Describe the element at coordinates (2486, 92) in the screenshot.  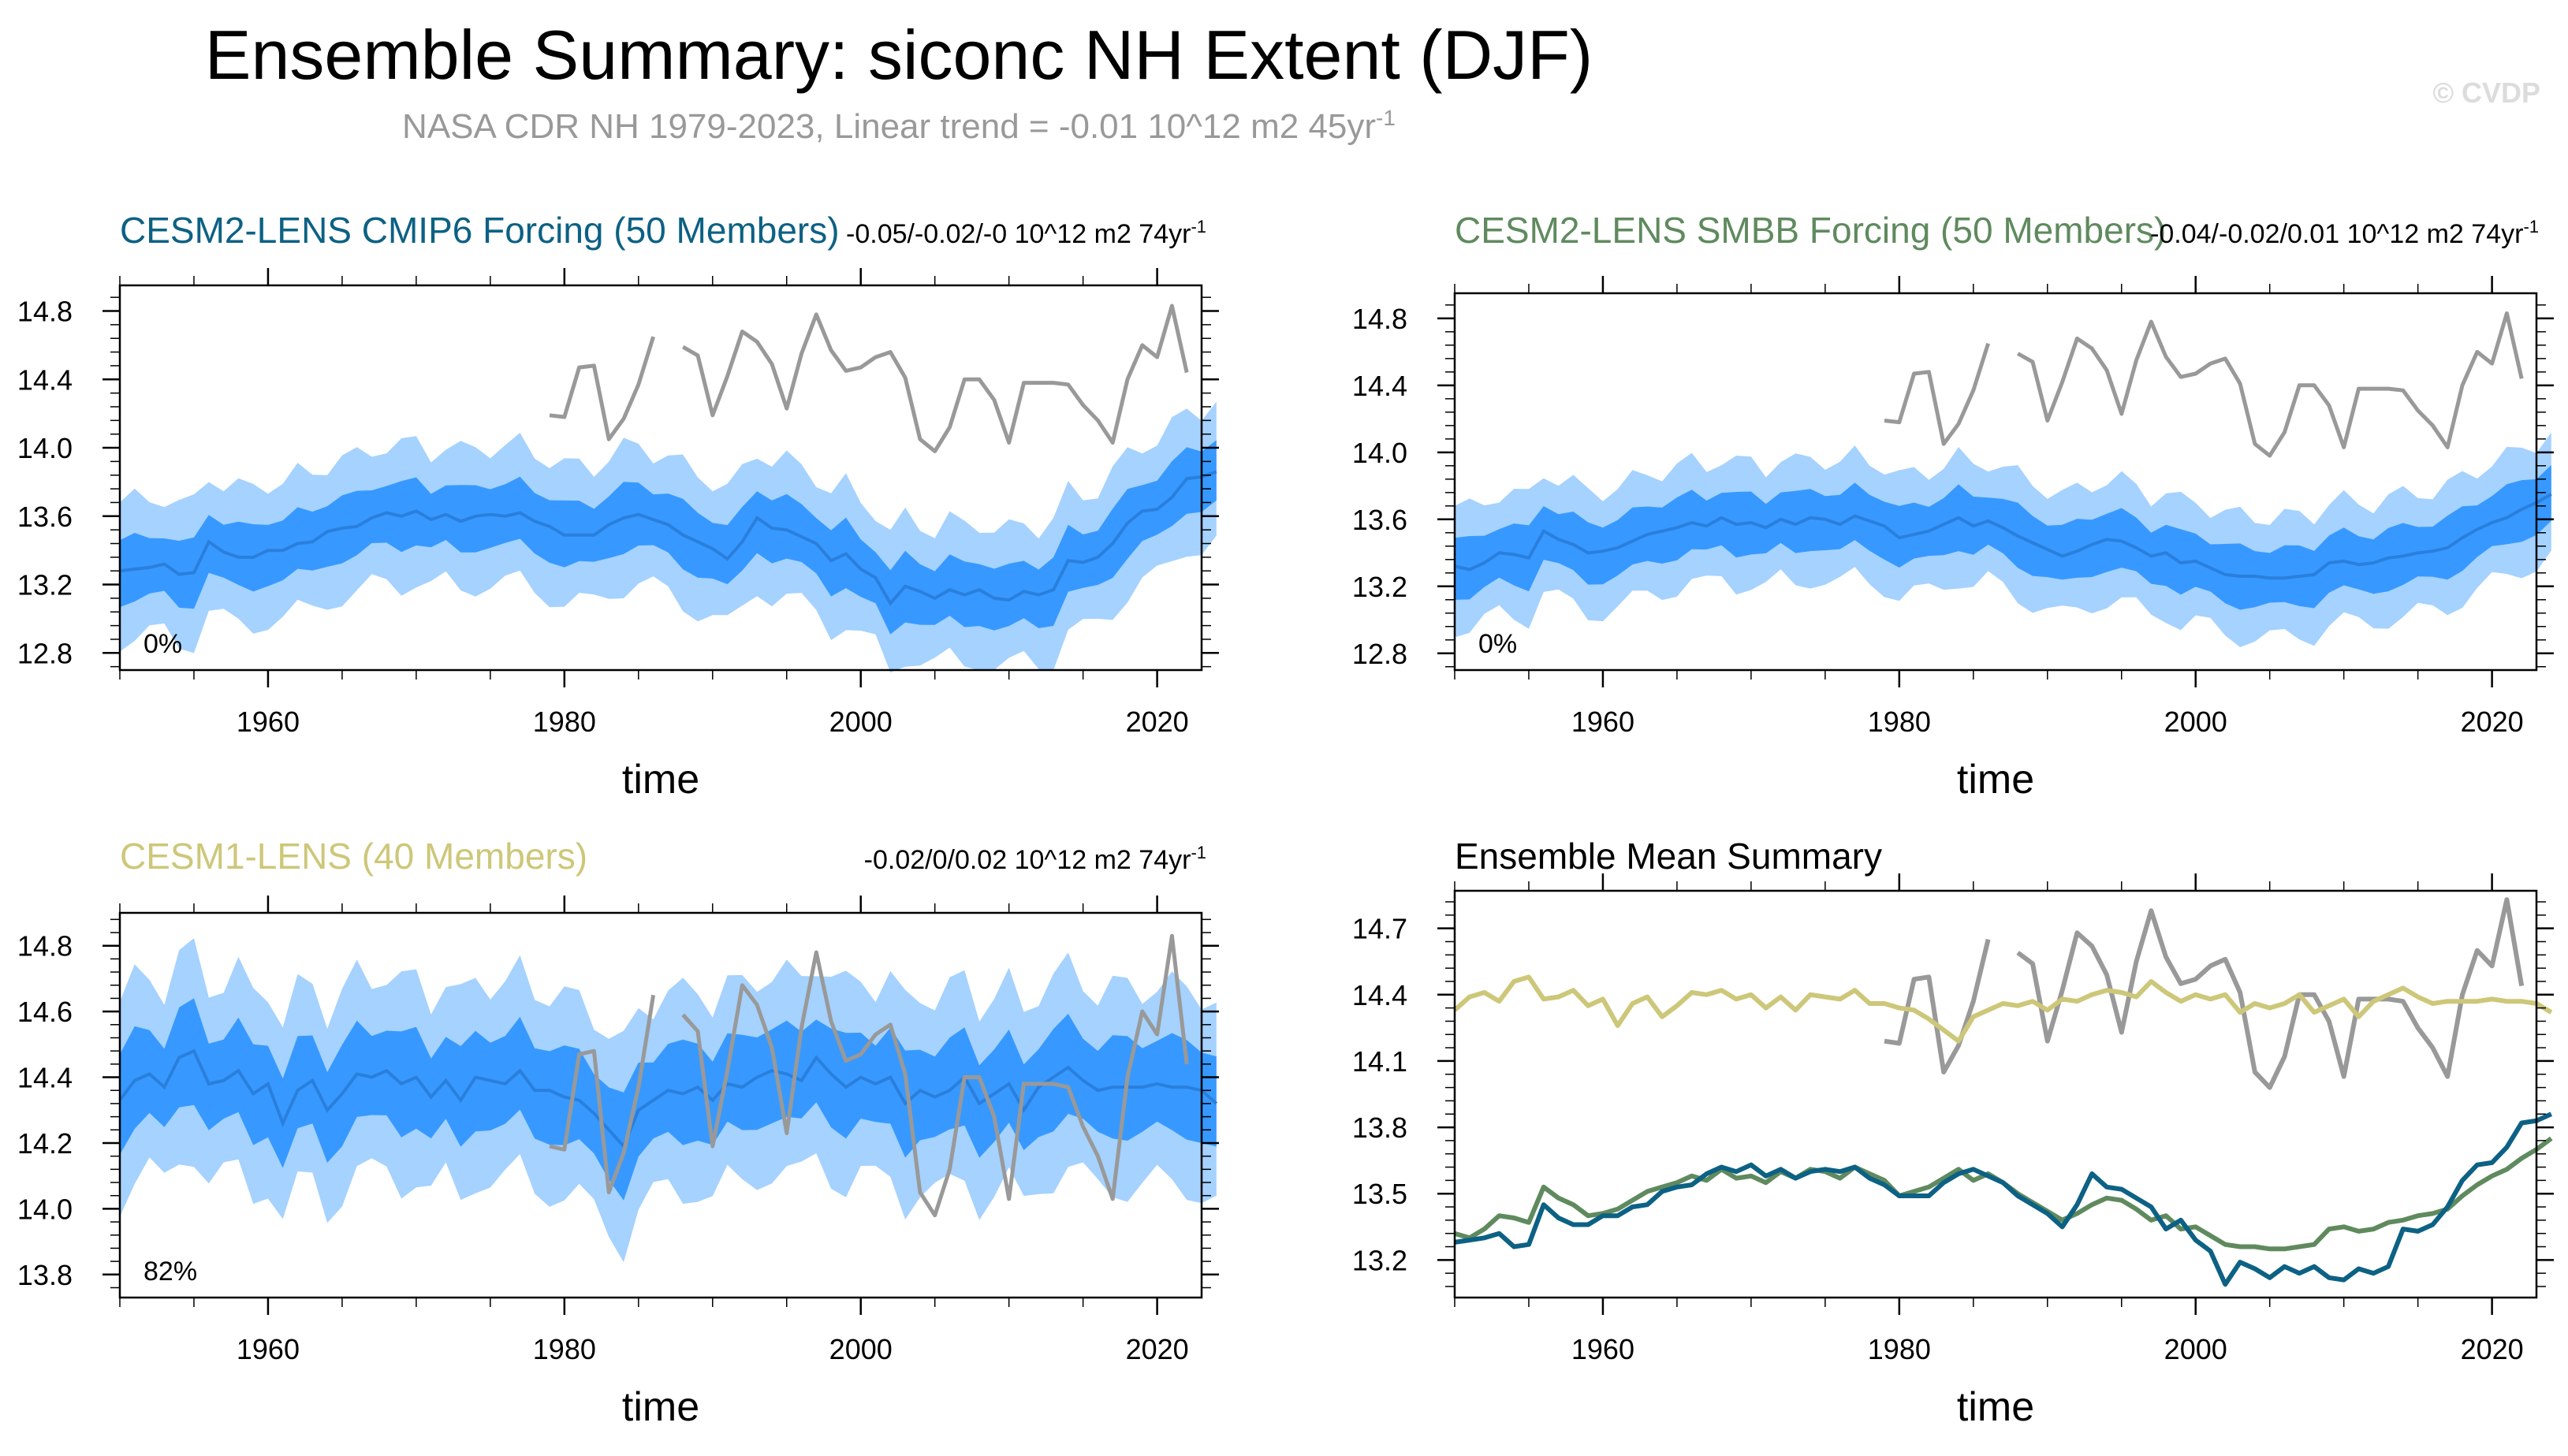
I see `watermark: © CVDP` at that location.